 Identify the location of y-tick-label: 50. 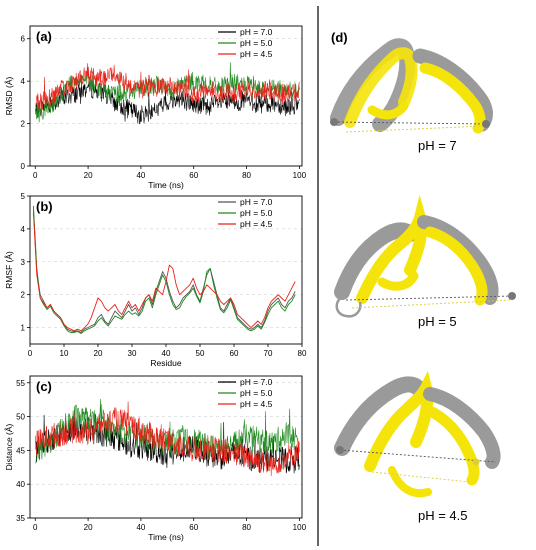
(20, 417).